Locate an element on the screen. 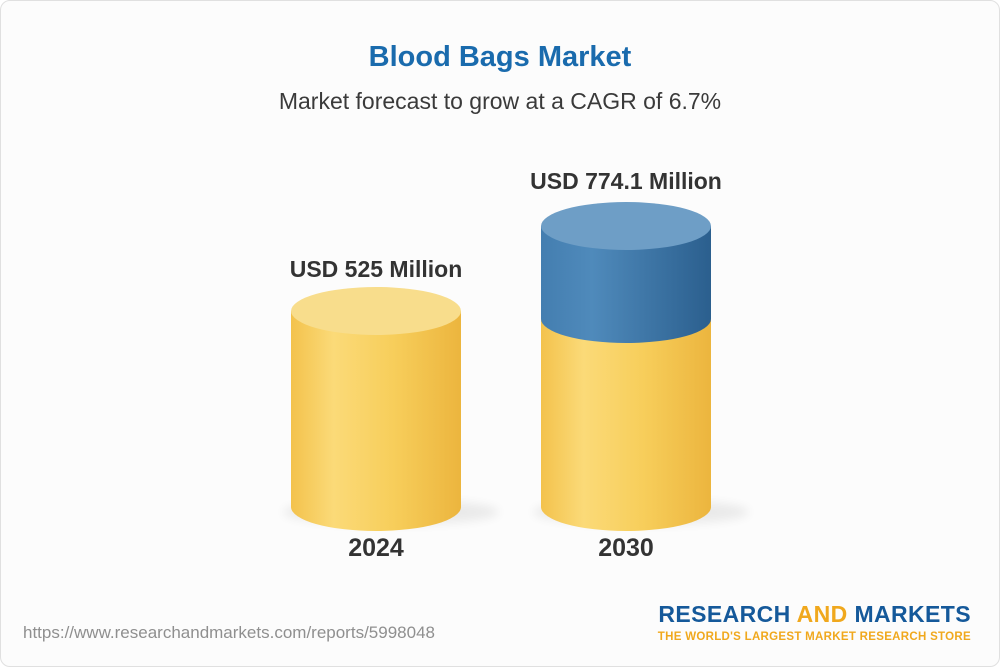 The height and width of the screenshot is (667, 1000). value-label-2030: USD 774.1 Million is located at coordinates (626, 181).